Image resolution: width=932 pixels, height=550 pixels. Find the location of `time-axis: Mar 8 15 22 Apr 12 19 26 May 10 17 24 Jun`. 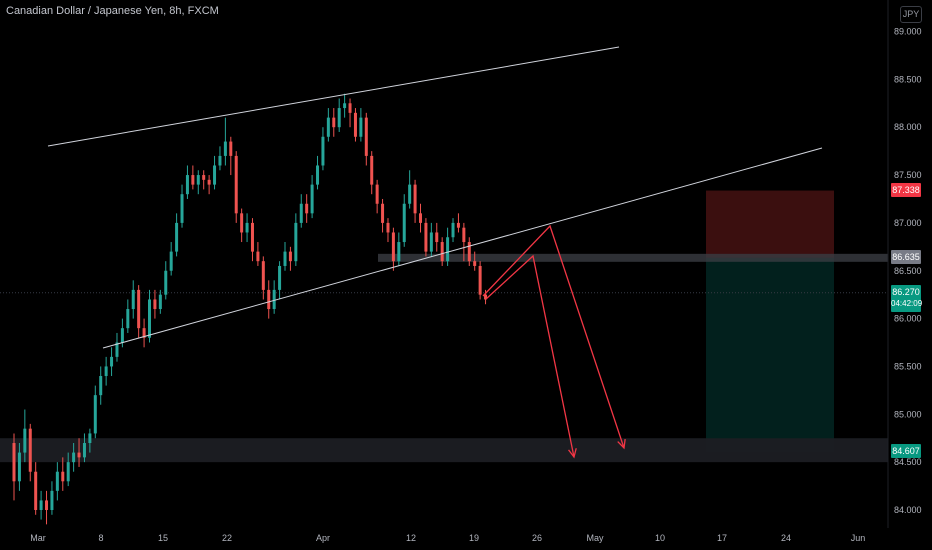

time-axis: Mar 8 15 22 Apr 12 19 26 May 10 17 24 Jun is located at coordinates (447, 538).